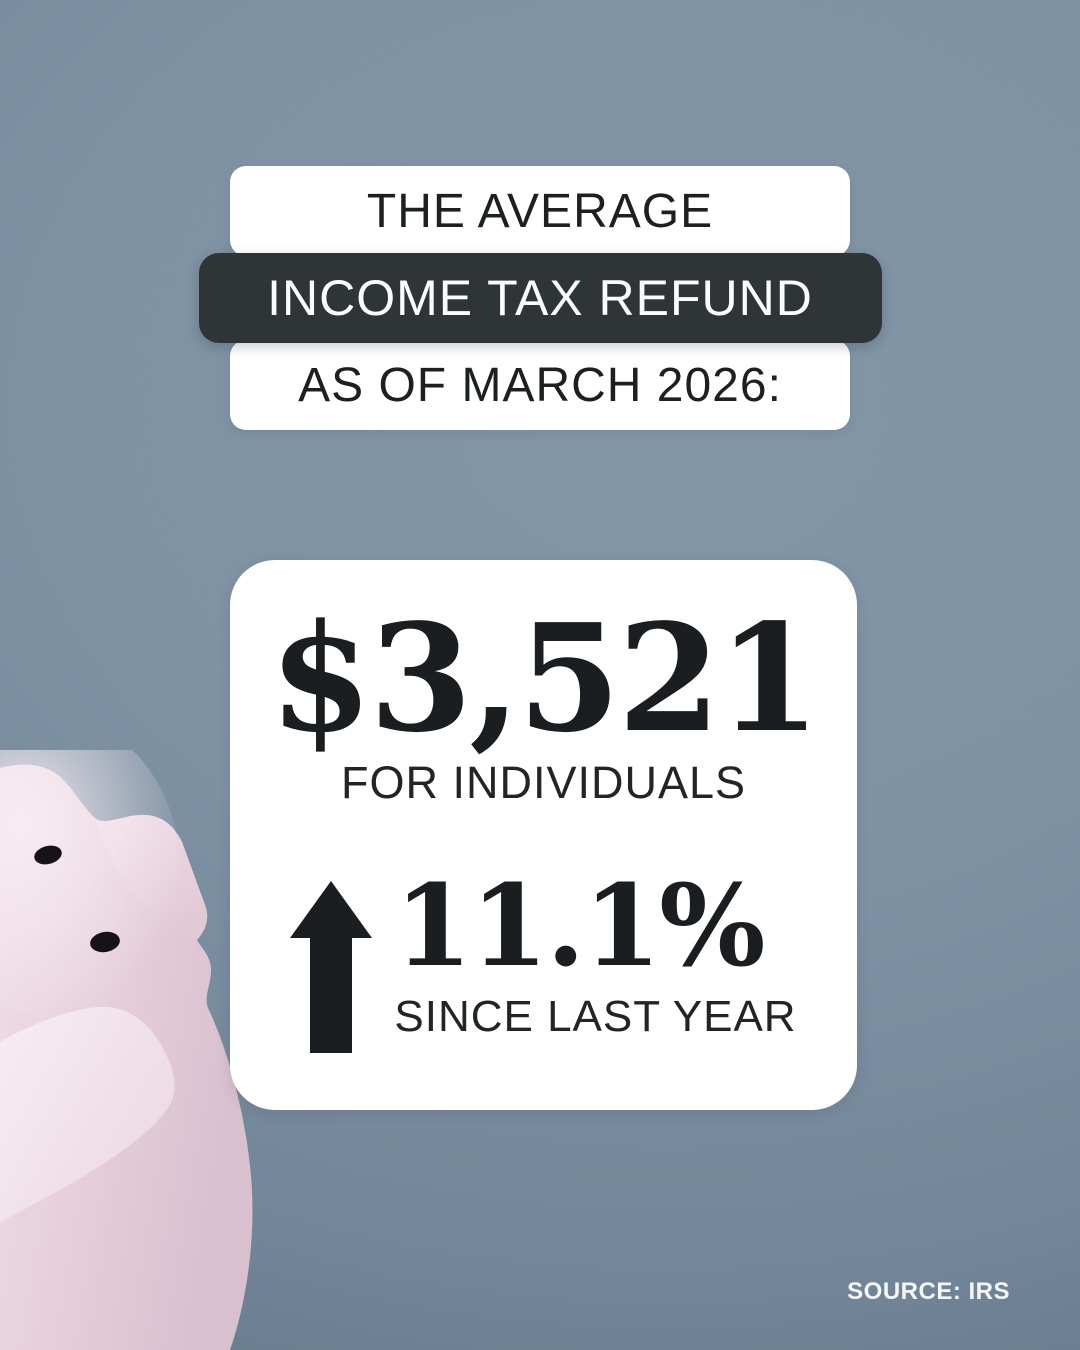  I want to click on change-percent: 11.1%, so click(579, 927).